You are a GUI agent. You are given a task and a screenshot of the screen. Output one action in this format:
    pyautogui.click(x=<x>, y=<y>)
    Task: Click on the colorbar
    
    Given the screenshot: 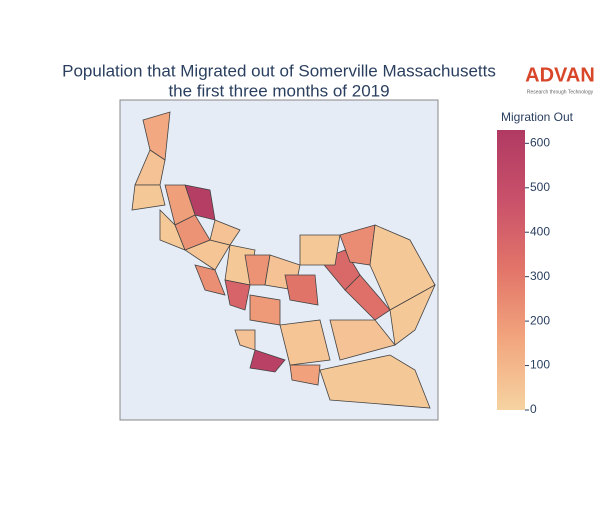 What is the action you would take?
    pyautogui.click(x=511, y=270)
    